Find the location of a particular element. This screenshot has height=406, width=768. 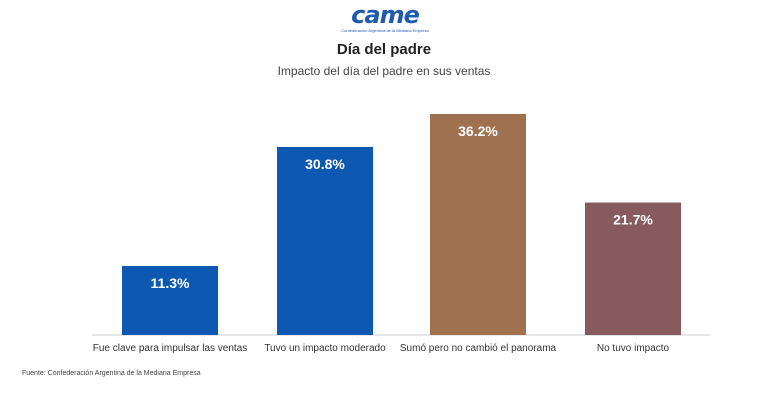

chart-subtitle: Impacto del día del padre en sus ventas is located at coordinates (384, 71).